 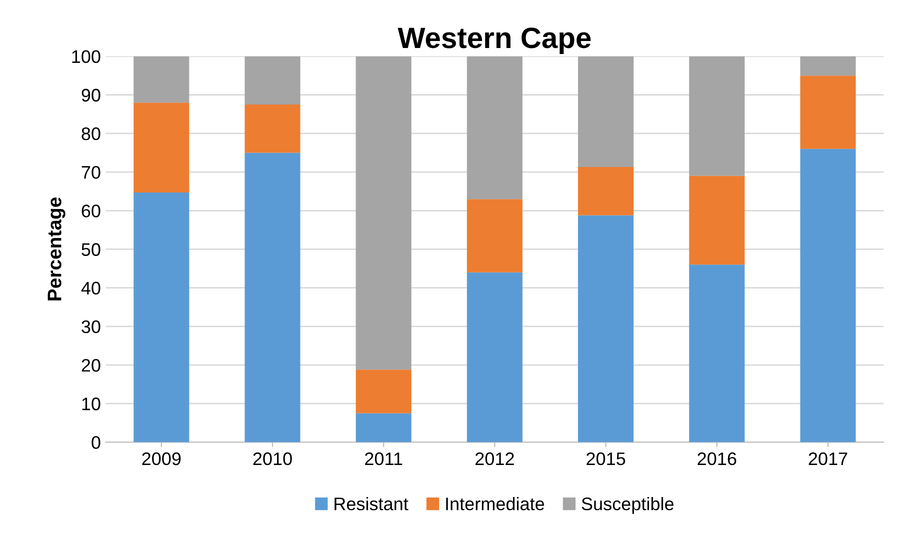 I want to click on legend-label: Intermediate, so click(x=495, y=503).